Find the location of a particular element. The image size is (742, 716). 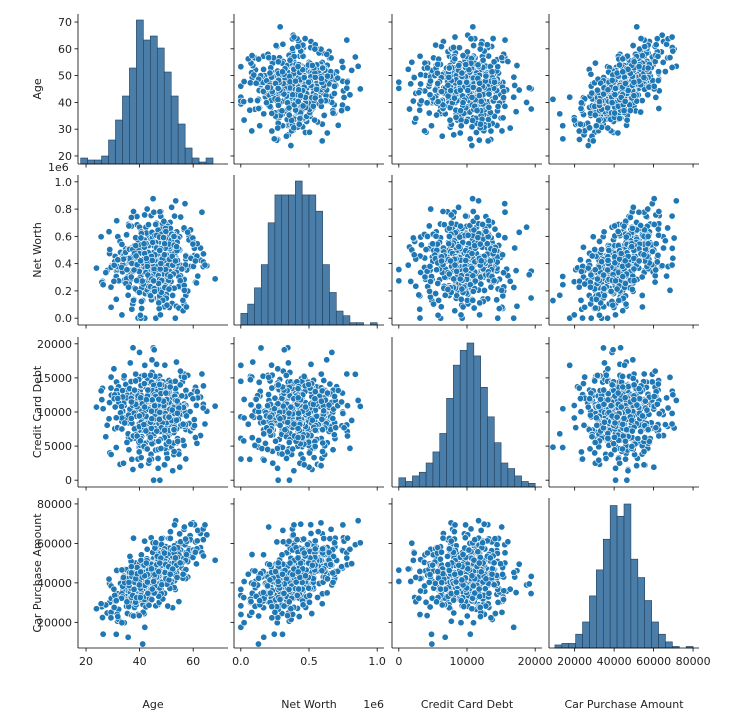

y-tick-label: 50 is located at coordinates (65, 76).